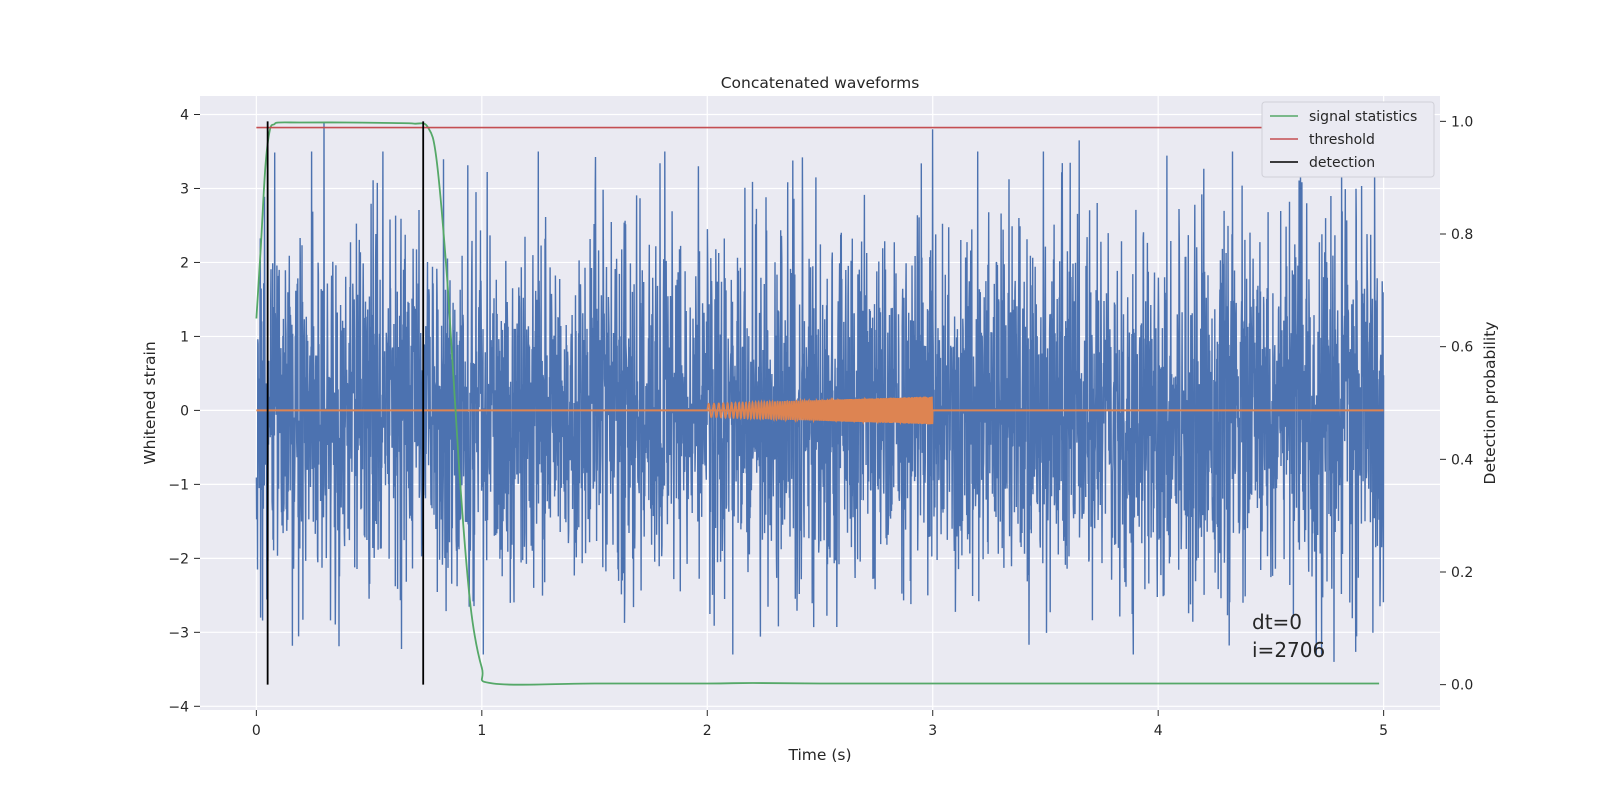  I want to click on y-tick-label: −3, so click(178, 633).